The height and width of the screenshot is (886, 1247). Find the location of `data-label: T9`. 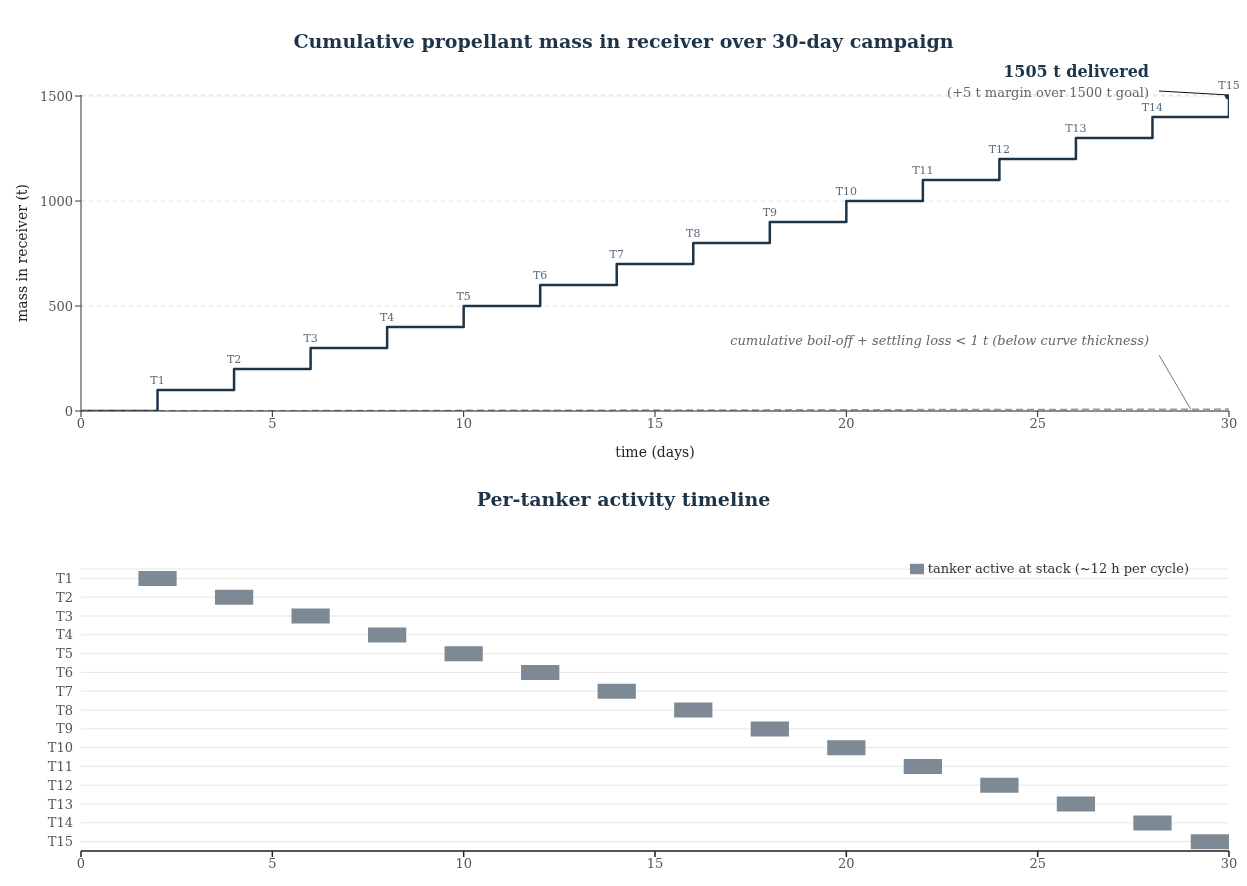

data-label: T9 is located at coordinates (769, 213).